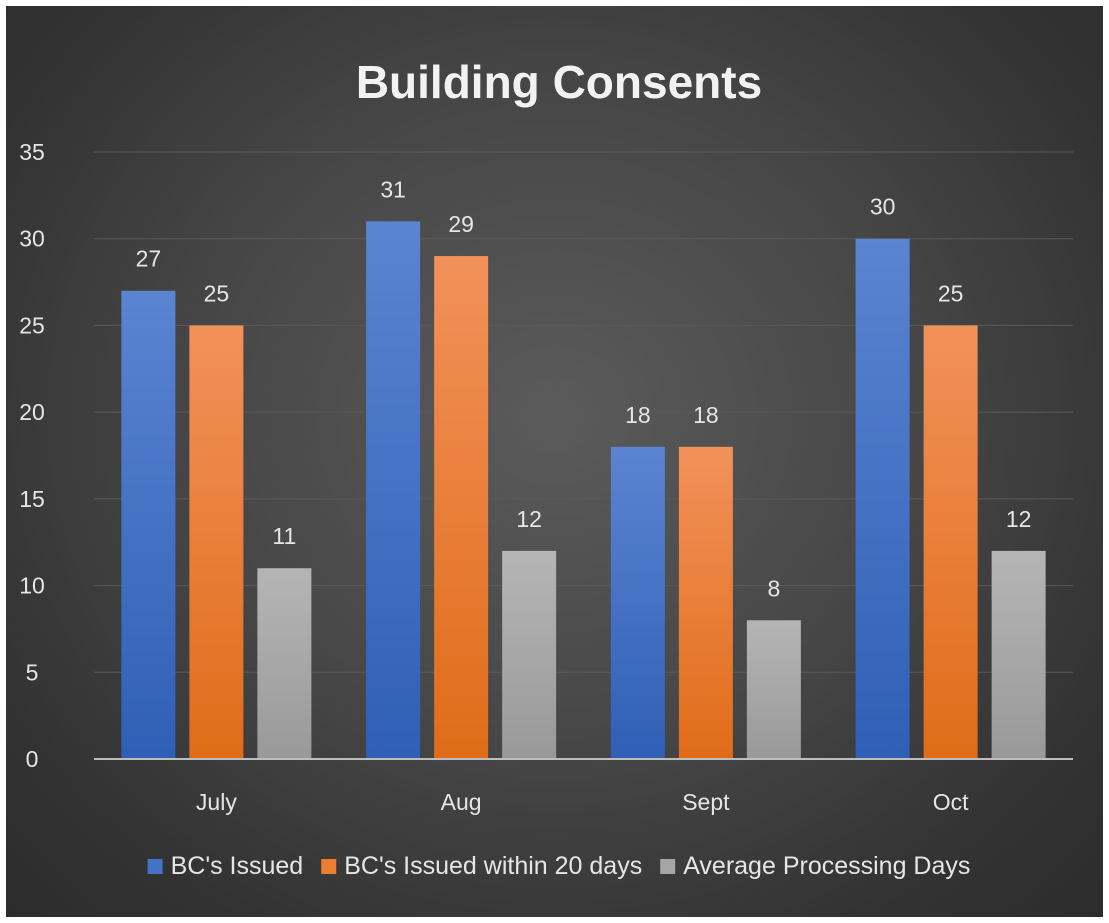 The height and width of the screenshot is (923, 1109). I want to click on category-label: Sept, so click(706, 802).